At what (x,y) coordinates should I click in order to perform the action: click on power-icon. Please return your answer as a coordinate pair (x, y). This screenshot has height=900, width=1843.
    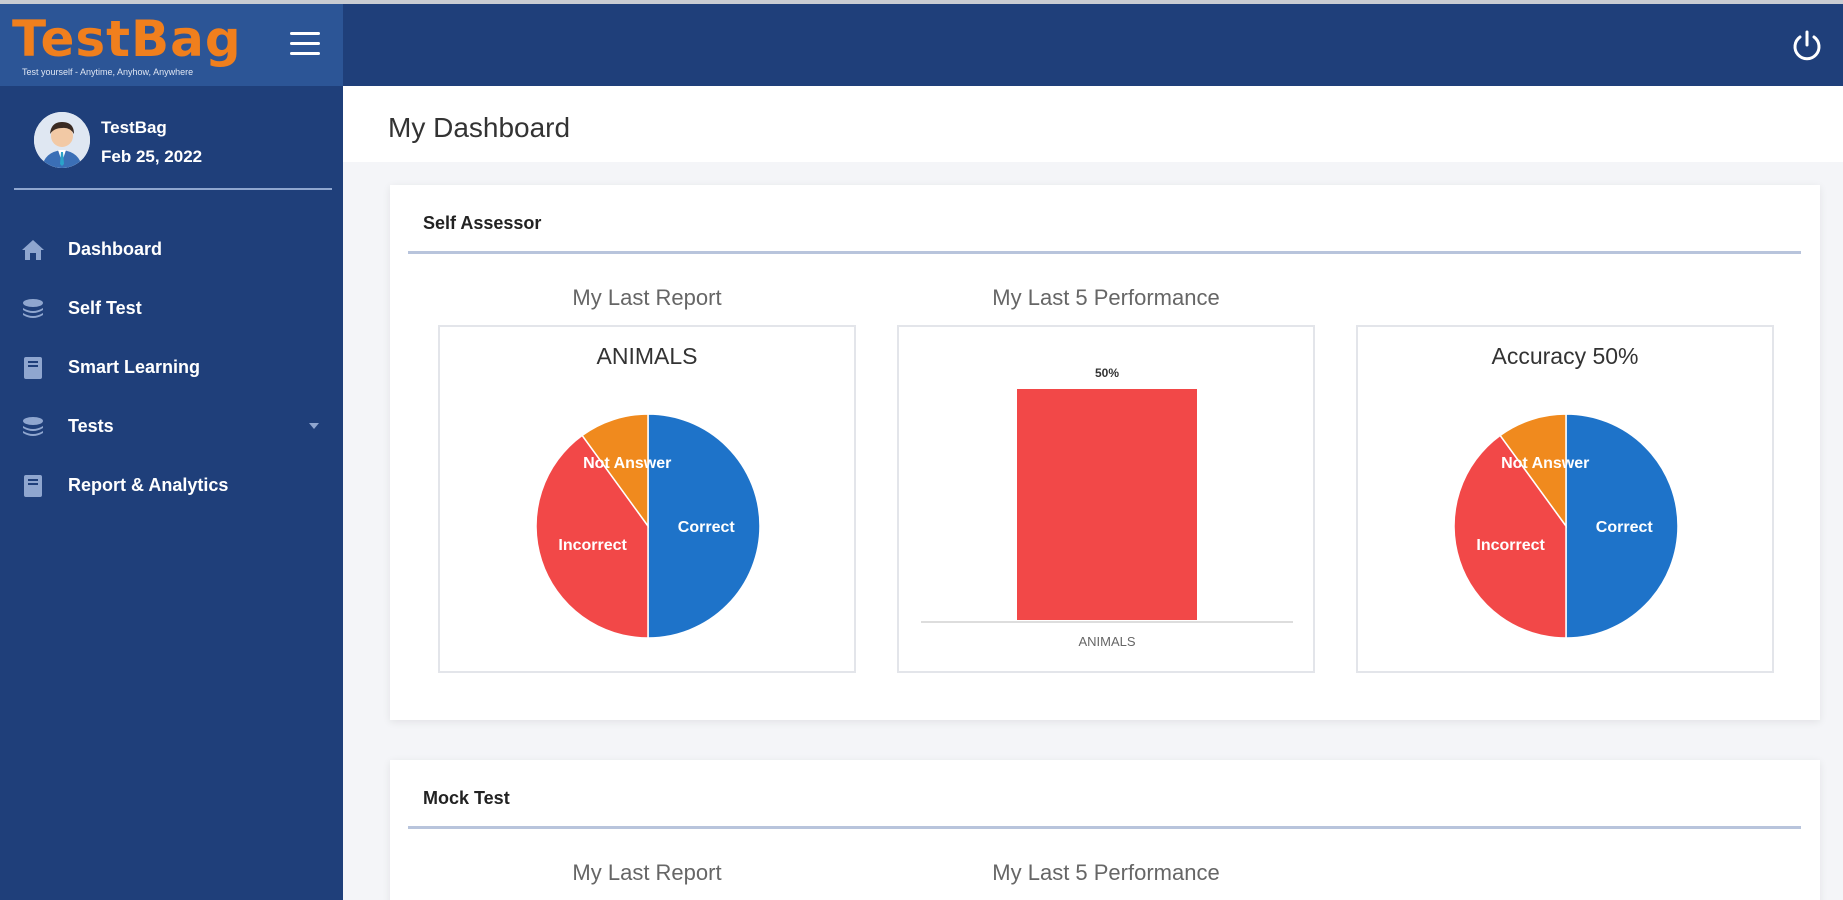
    Looking at the image, I should click on (1807, 46).